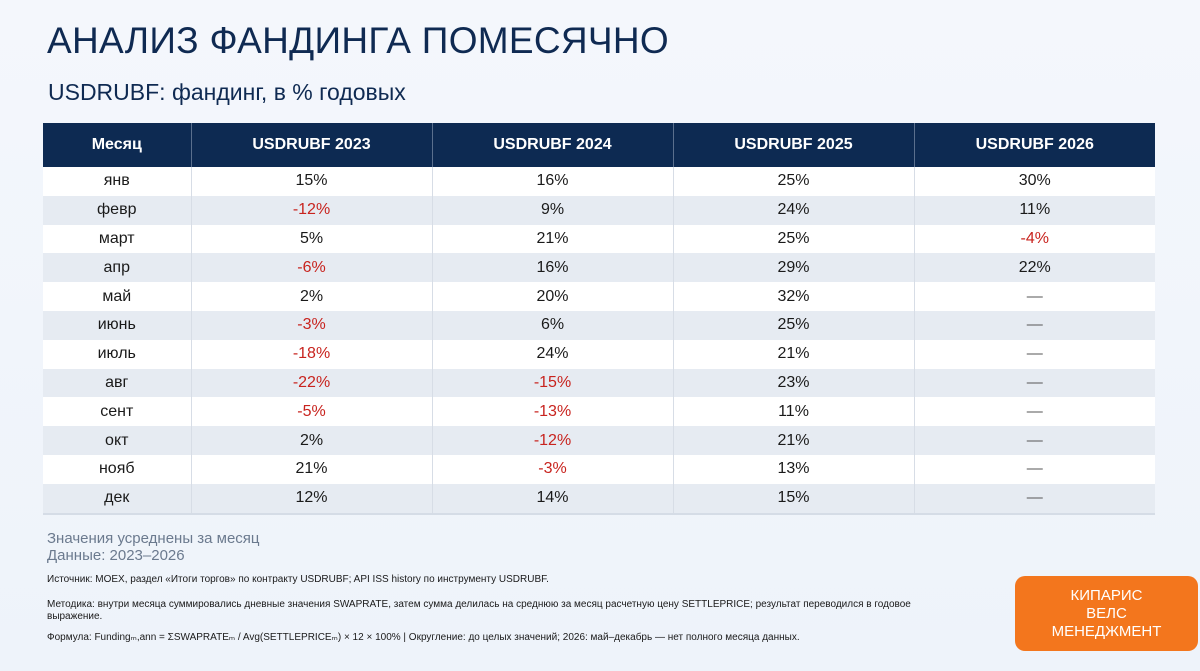 The width and height of the screenshot is (1200, 671). I want to click on data-range-note: Данные: 2023–2026, so click(116, 555).